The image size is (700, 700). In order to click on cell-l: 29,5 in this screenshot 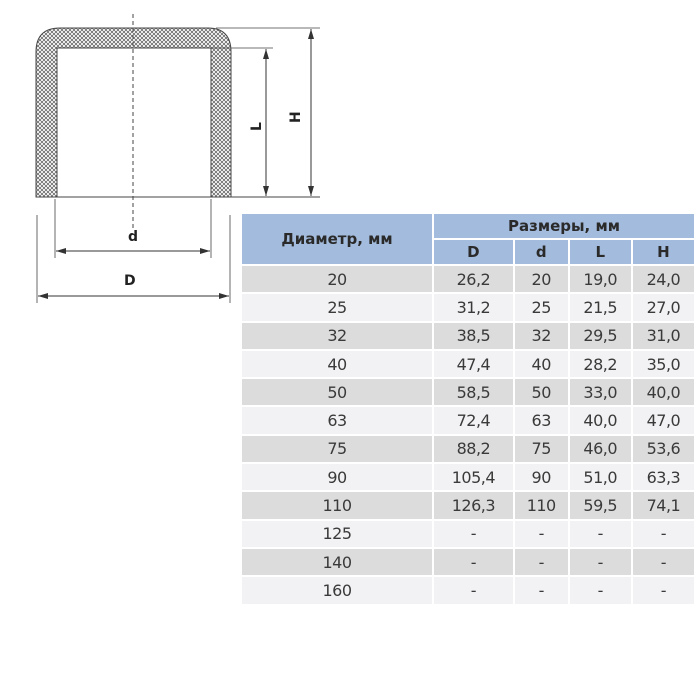, I will do `click(600, 335)`.